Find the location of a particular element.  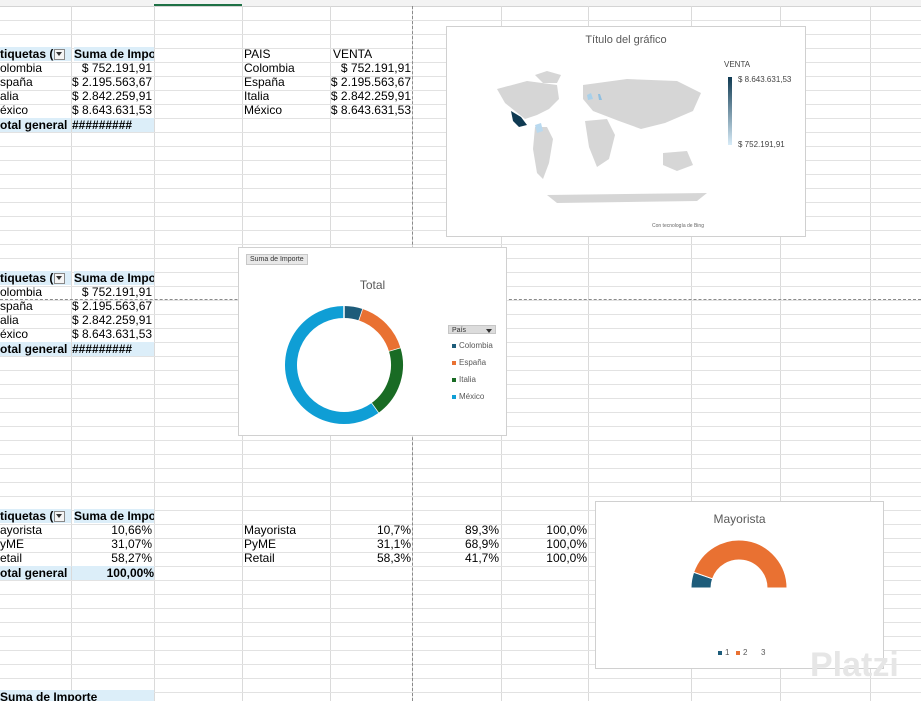

pivot3-total-label: otal general is located at coordinates (35, 573).